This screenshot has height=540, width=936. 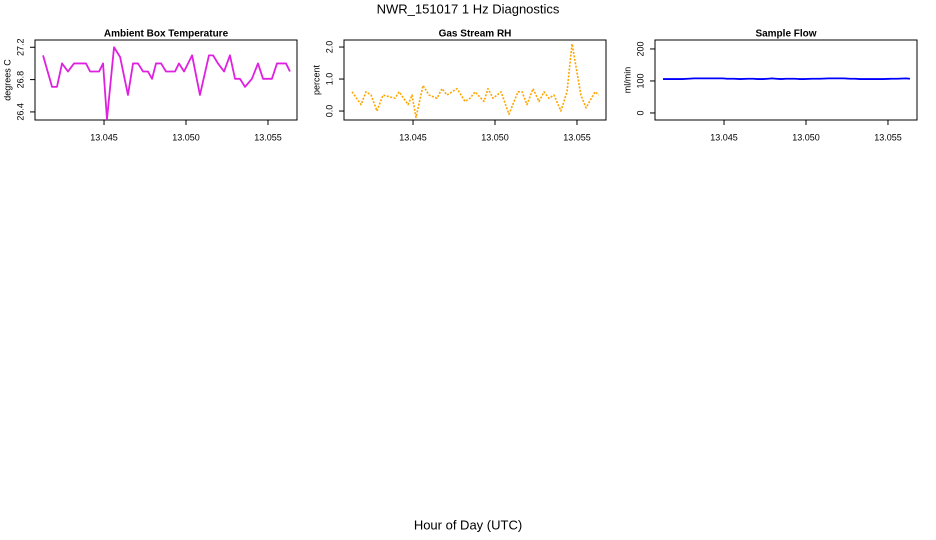 I want to click on y-tick-label: 0, so click(x=640, y=112).